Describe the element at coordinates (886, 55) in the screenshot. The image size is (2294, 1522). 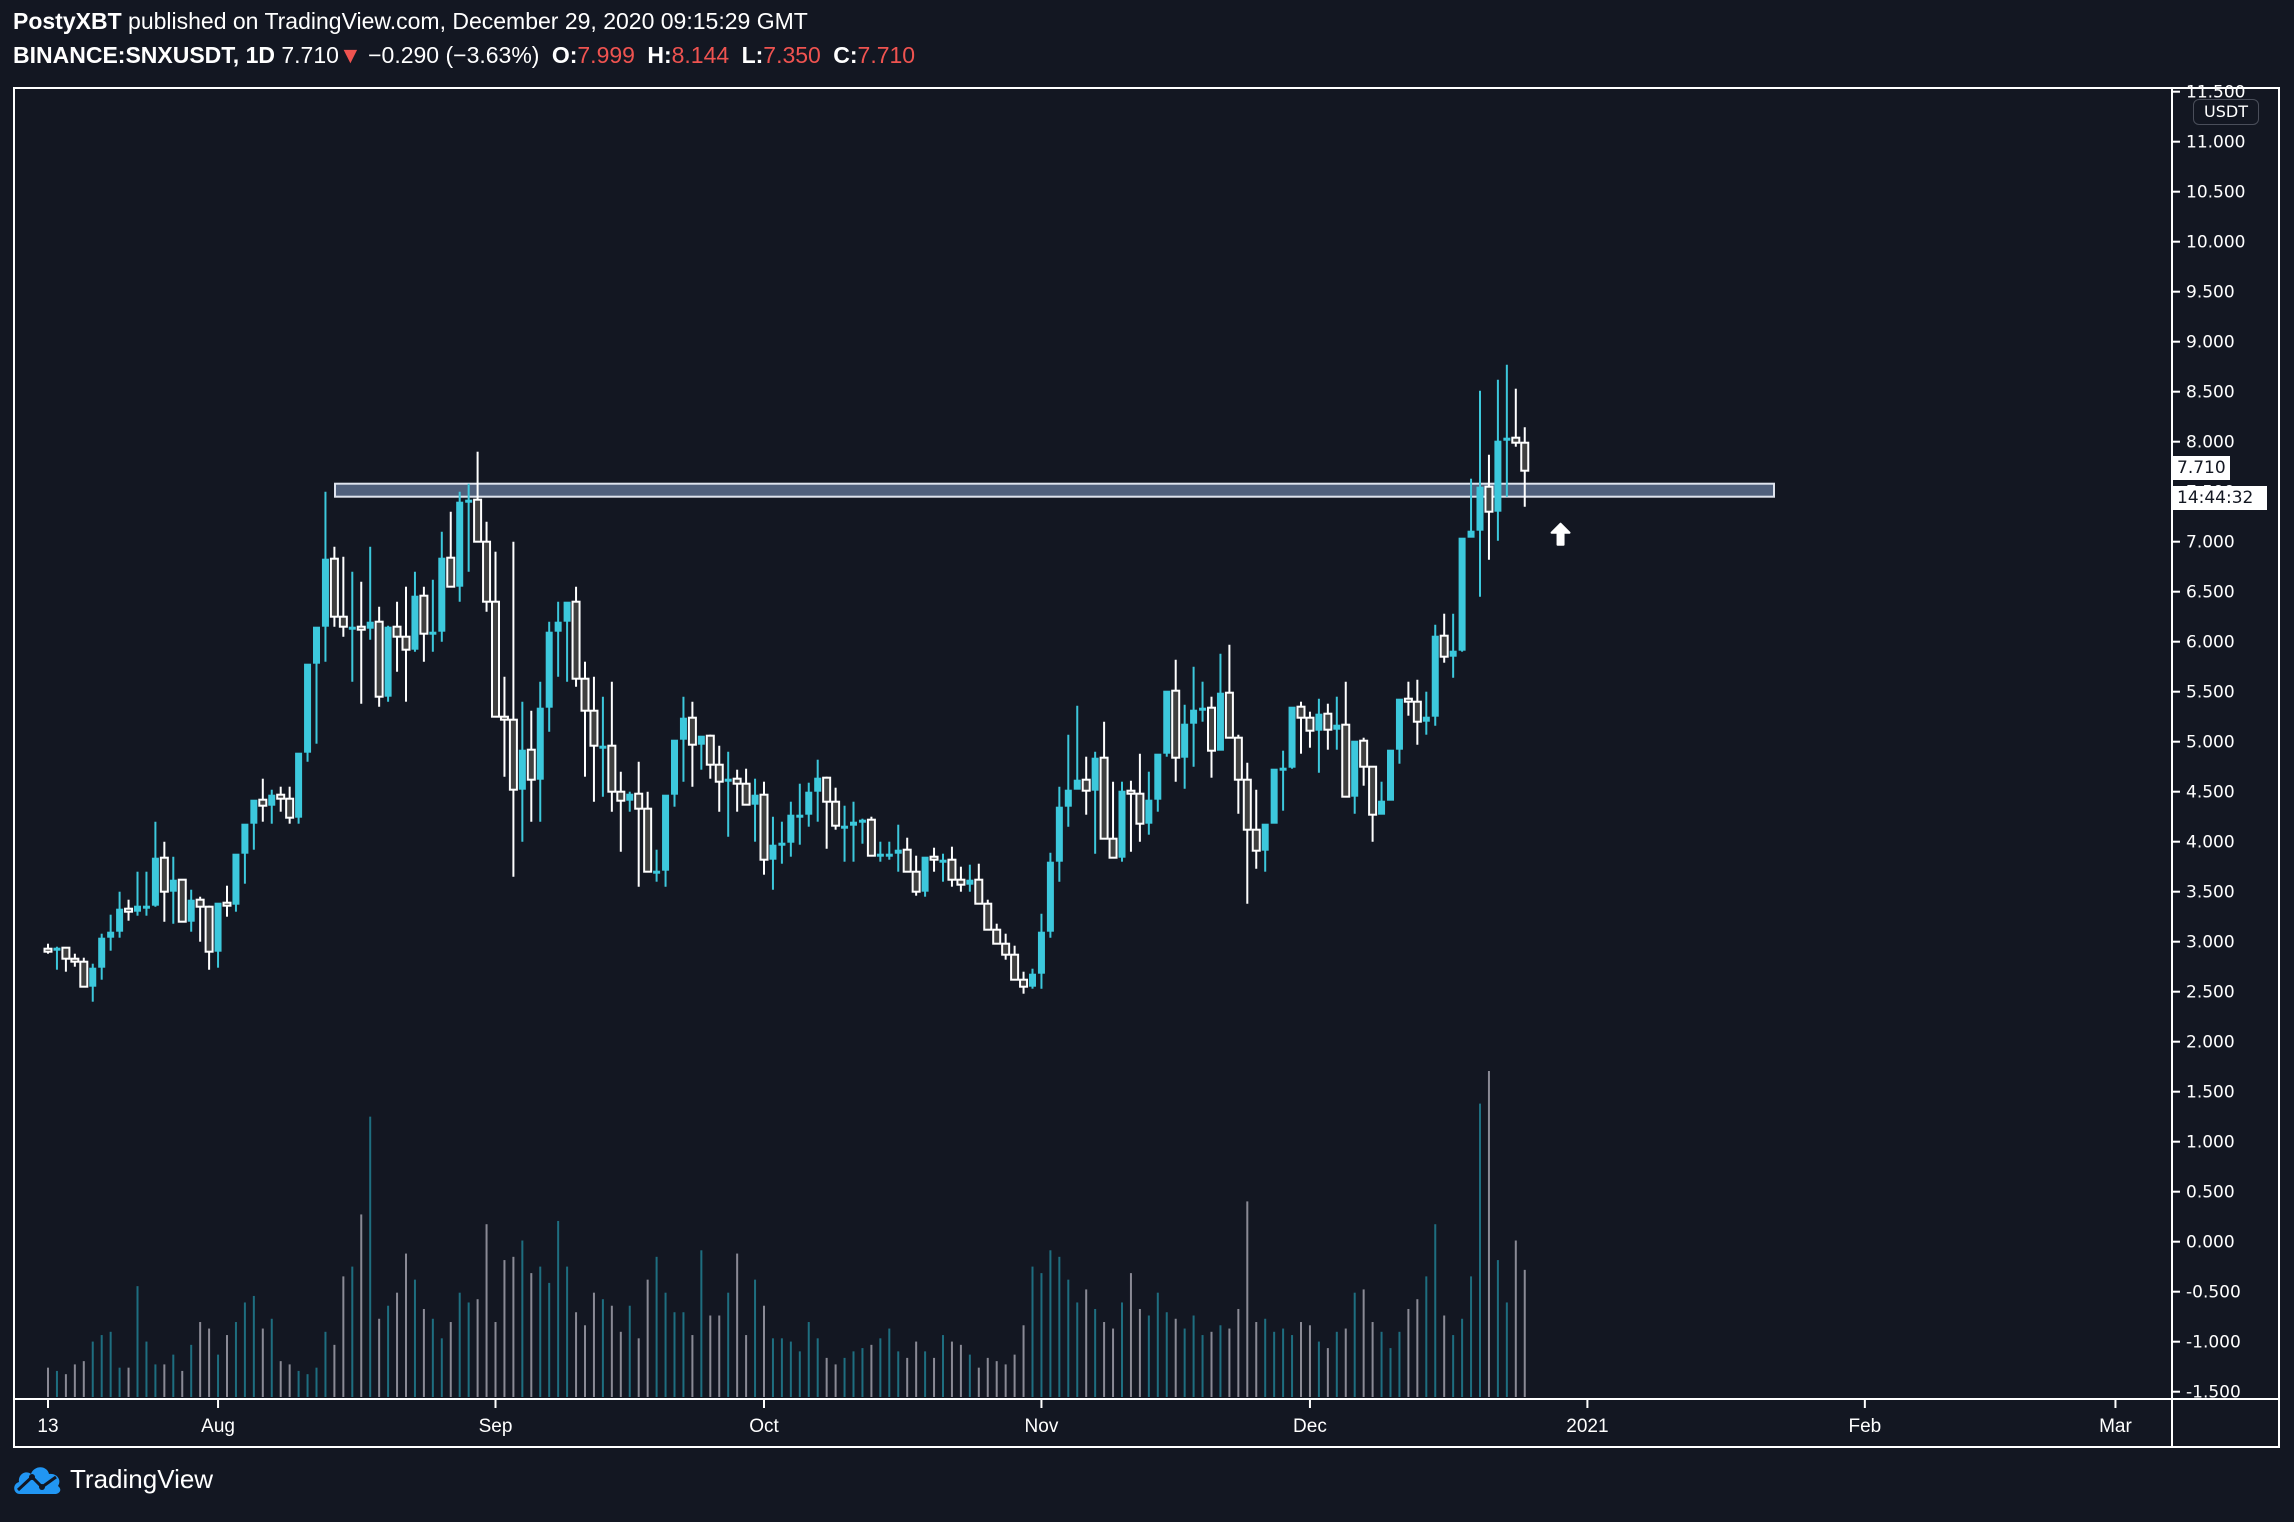
I see `close-value: 7.710` at that location.